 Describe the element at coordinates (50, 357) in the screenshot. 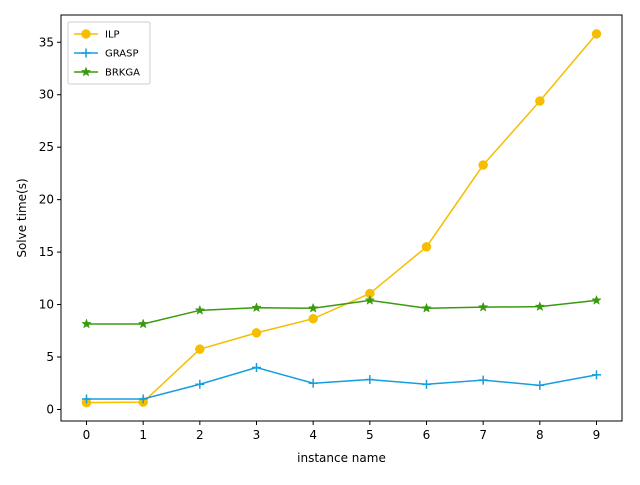

I see `y-tick-label: 5` at that location.